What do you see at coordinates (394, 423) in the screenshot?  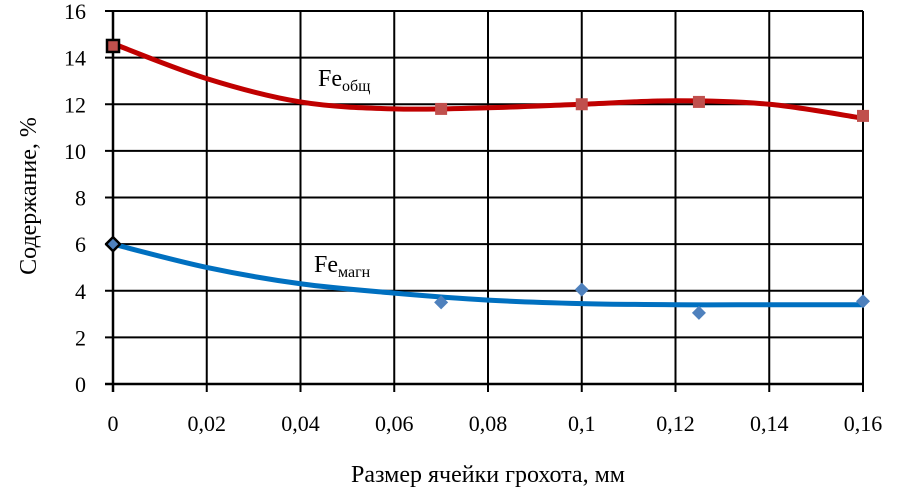 I see `x-tick-label: 0,06` at bounding box center [394, 423].